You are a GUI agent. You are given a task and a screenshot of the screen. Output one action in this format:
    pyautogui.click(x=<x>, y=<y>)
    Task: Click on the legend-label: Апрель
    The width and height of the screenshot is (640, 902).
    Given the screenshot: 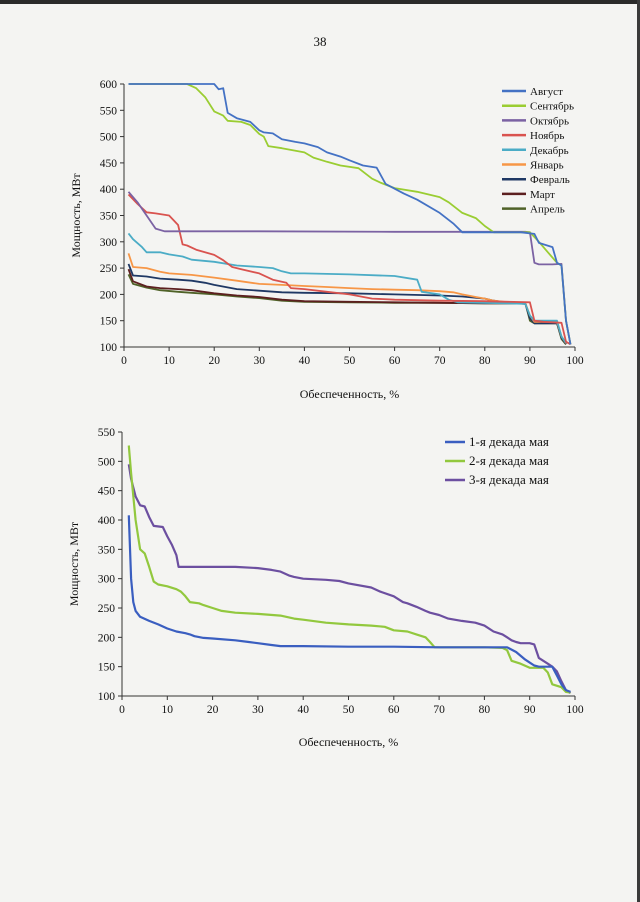 What is the action you would take?
    pyautogui.click(x=547, y=210)
    